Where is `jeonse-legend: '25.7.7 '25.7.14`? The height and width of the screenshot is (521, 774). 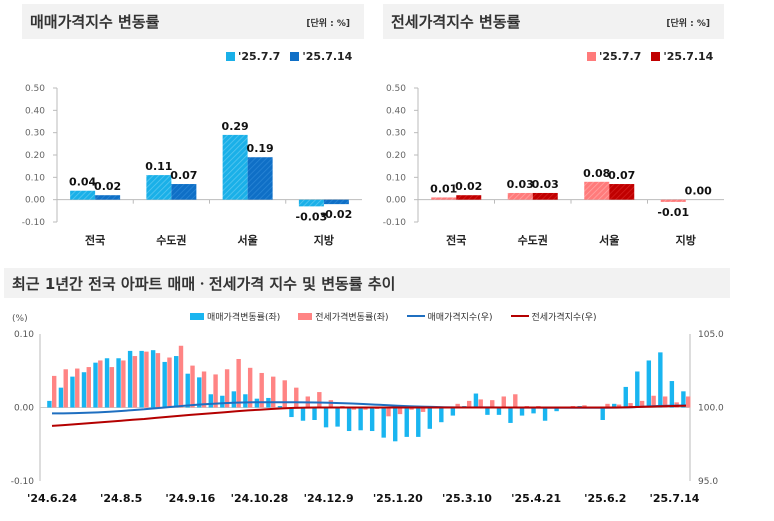
jeonse-legend: '25.7.7 '25.7.14 is located at coordinates (650, 56).